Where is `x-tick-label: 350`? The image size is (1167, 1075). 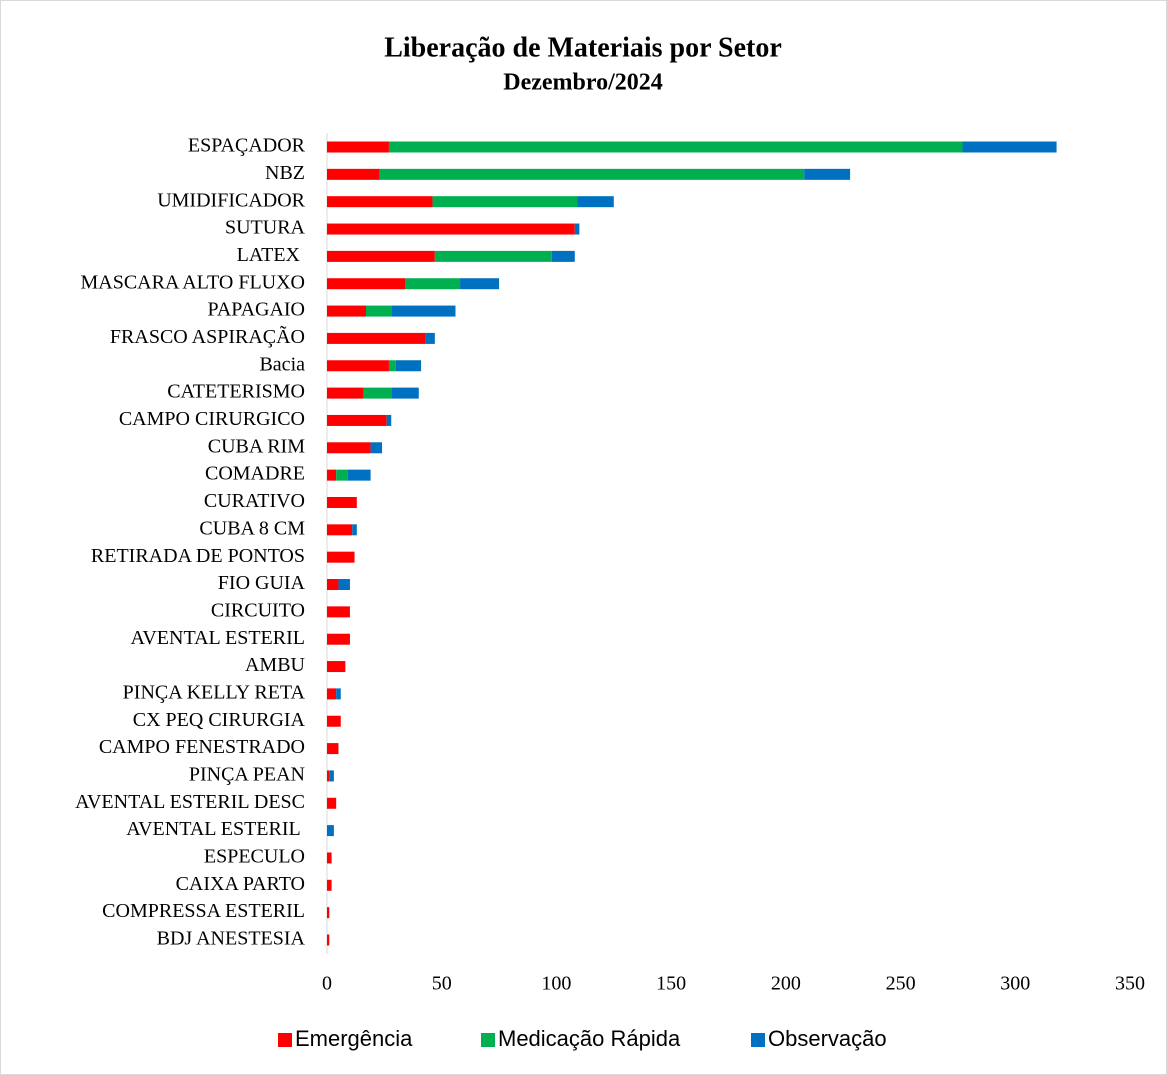
x-tick-label: 350 is located at coordinates (1130, 984).